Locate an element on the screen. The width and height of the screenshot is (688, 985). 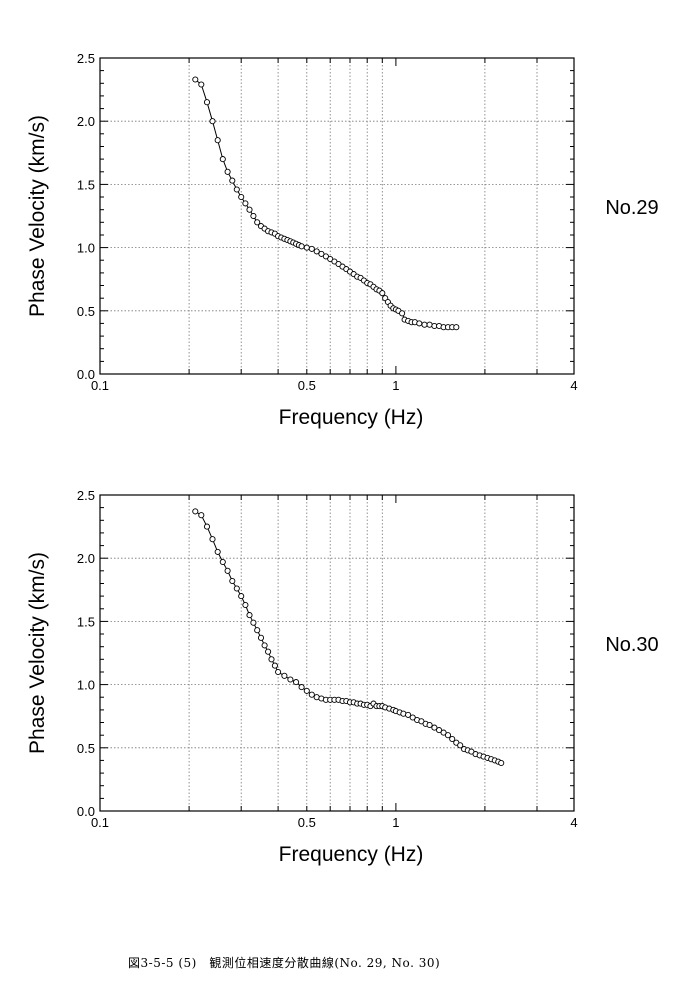
station-label: No.30 is located at coordinates (631, 645).